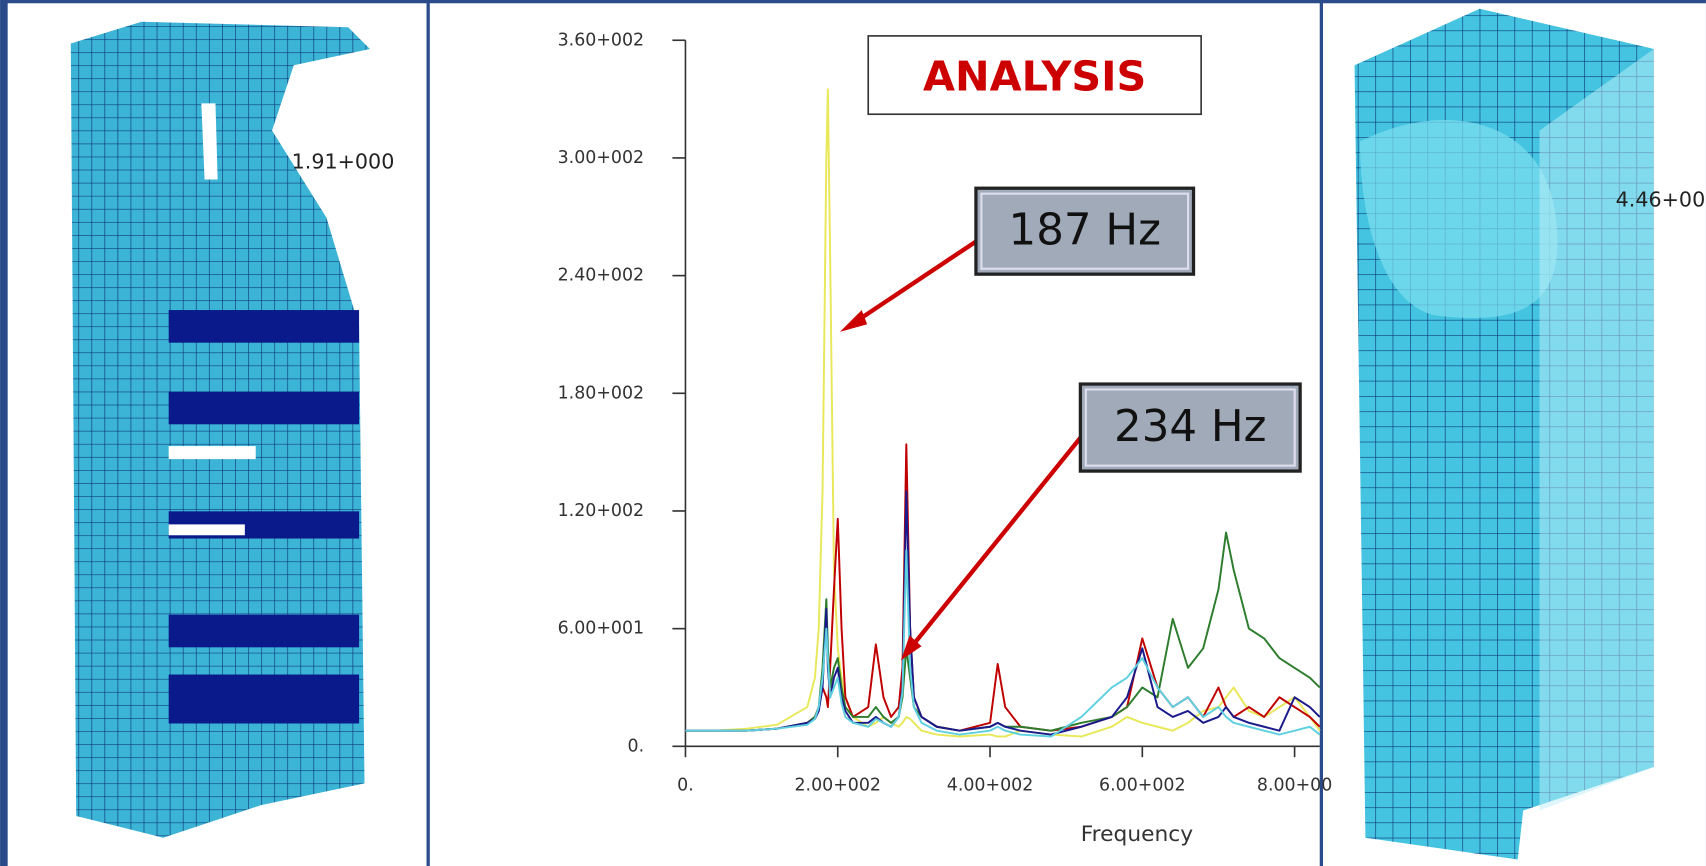  Describe the element at coordinates (601, 276) in the screenshot. I see `y-tick-label: 2.40+002` at that location.